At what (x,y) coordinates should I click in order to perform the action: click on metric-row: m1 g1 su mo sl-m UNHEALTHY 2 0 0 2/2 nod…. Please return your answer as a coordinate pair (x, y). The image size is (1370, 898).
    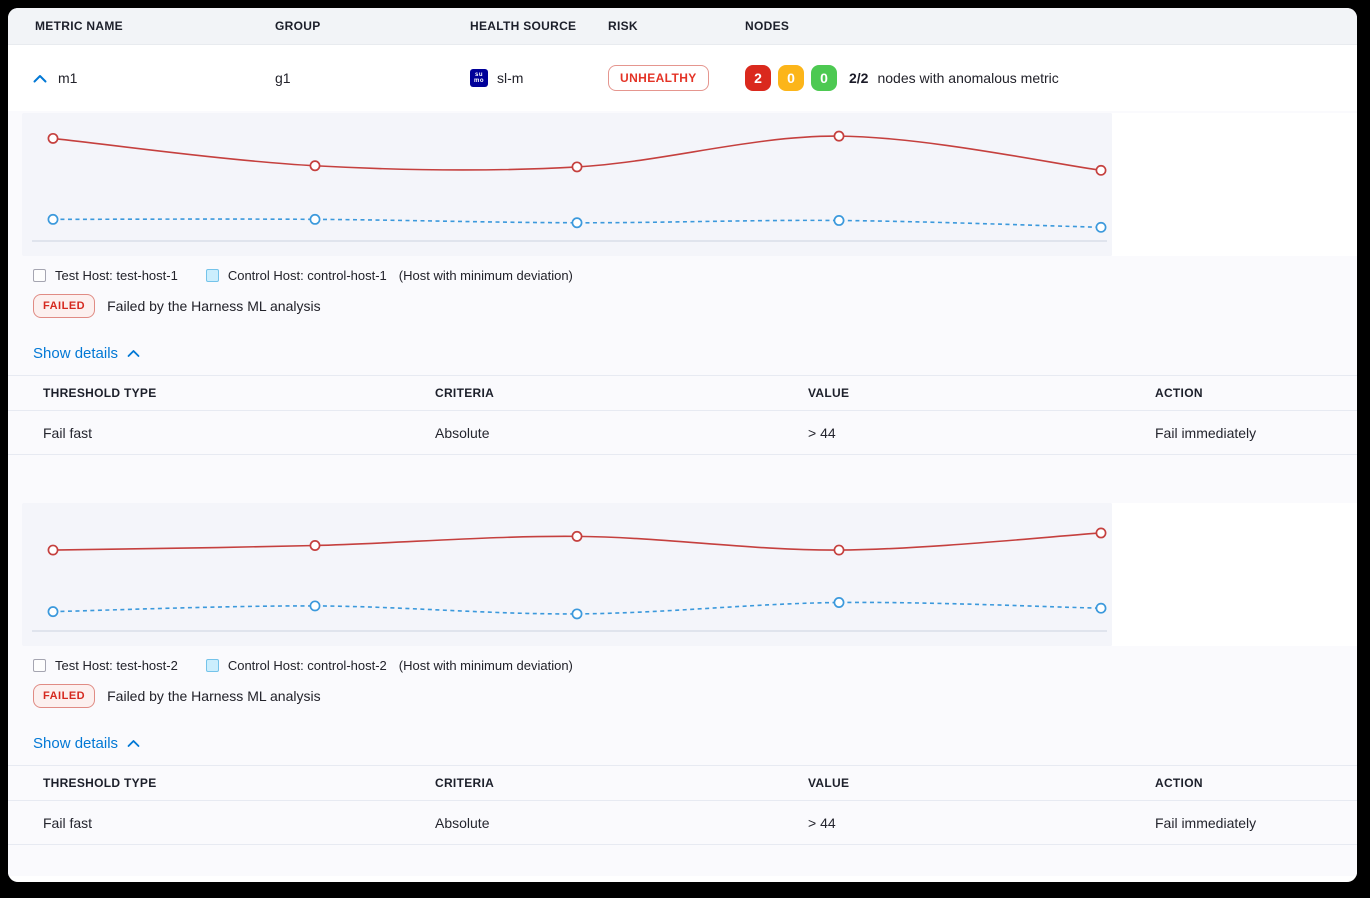
    Looking at the image, I should click on (682, 78).